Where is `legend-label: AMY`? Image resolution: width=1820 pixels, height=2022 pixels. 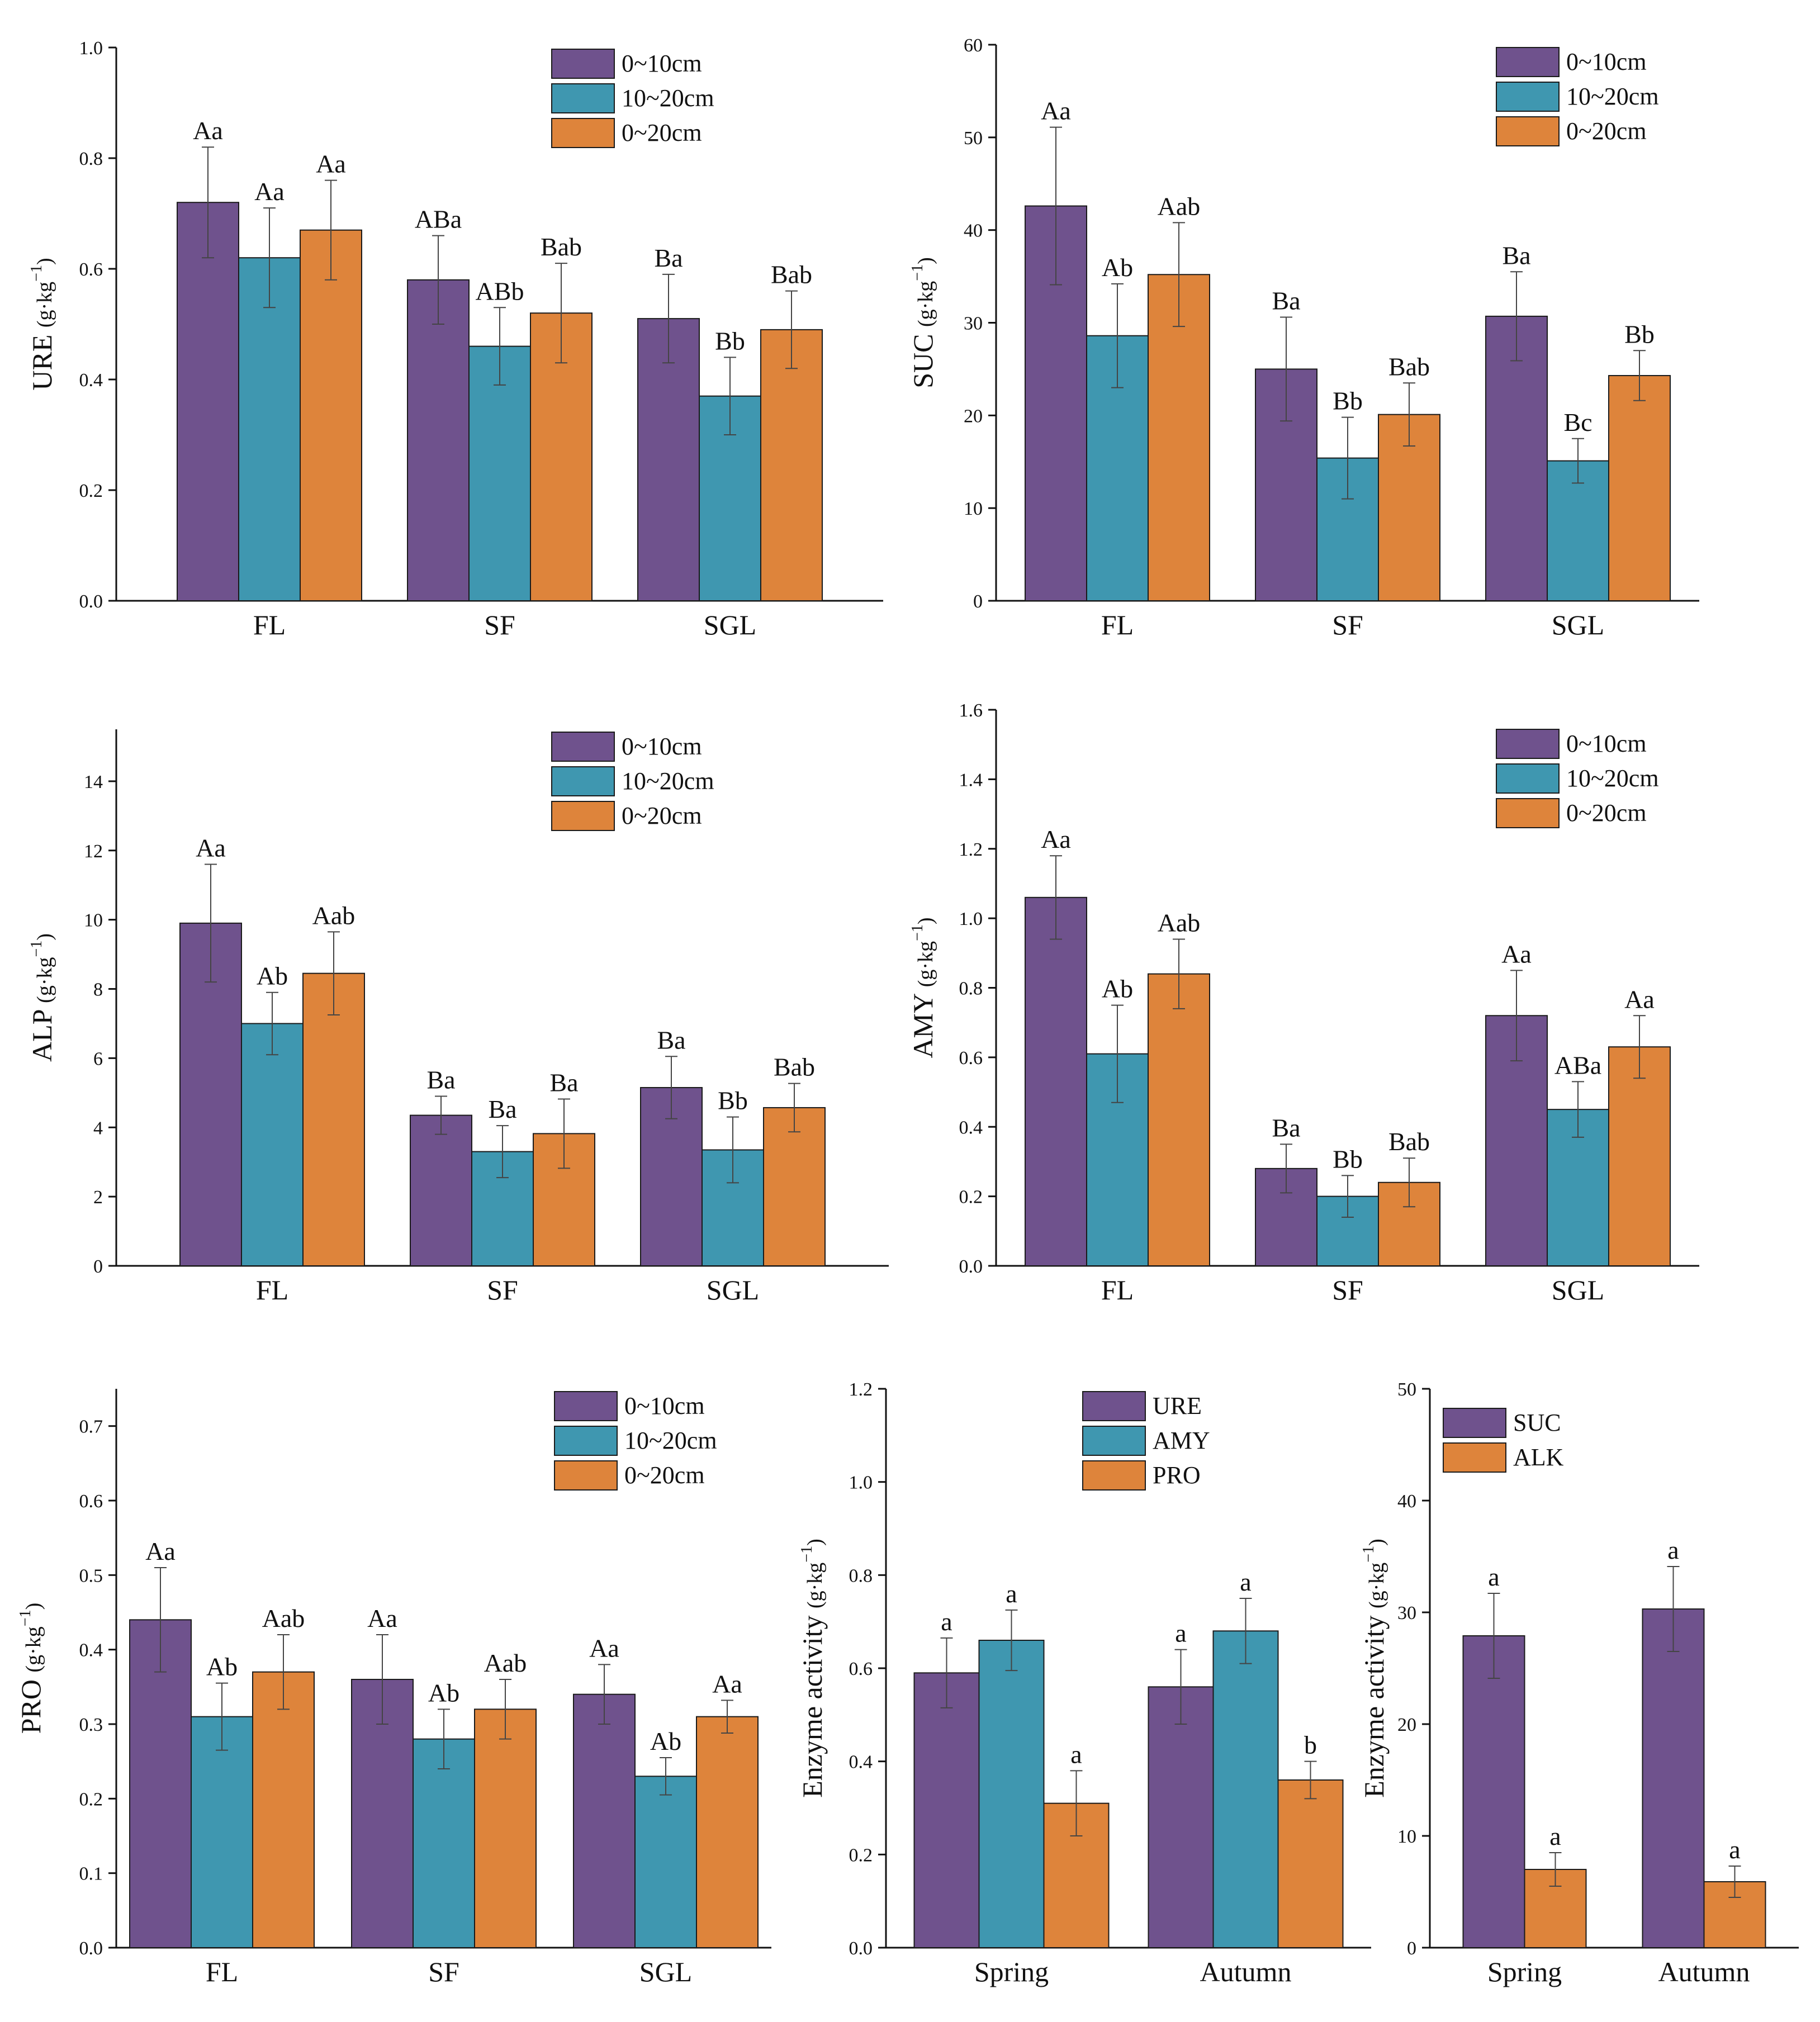 legend-label: AMY is located at coordinates (1181, 1440).